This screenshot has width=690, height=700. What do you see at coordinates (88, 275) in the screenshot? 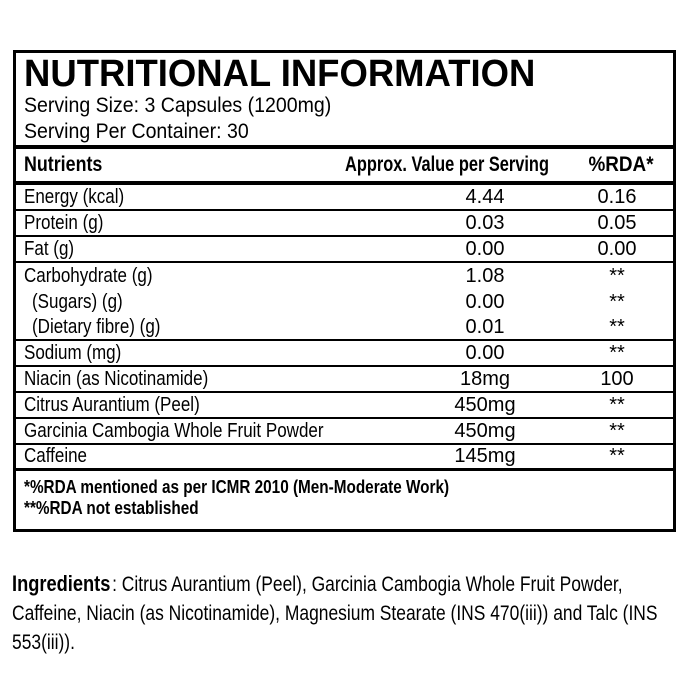
I see `nutrient-name: Carbohydrate (g)` at bounding box center [88, 275].